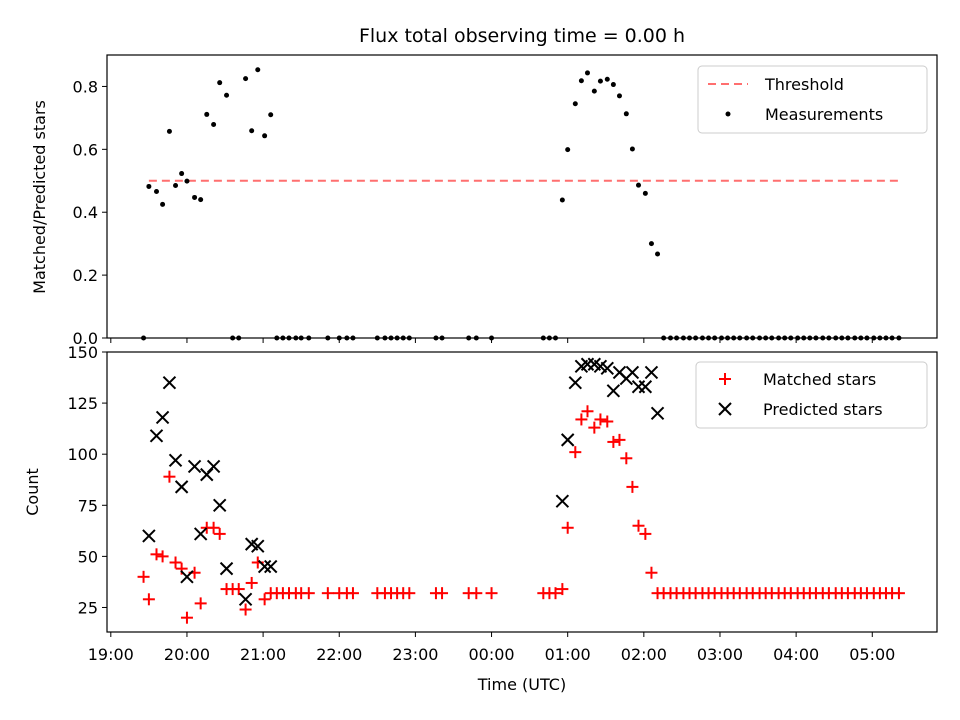 The width and height of the screenshot is (960, 720). Describe the element at coordinates (819, 379) in the screenshot. I see `legend-matched-label: Matched stars` at that location.